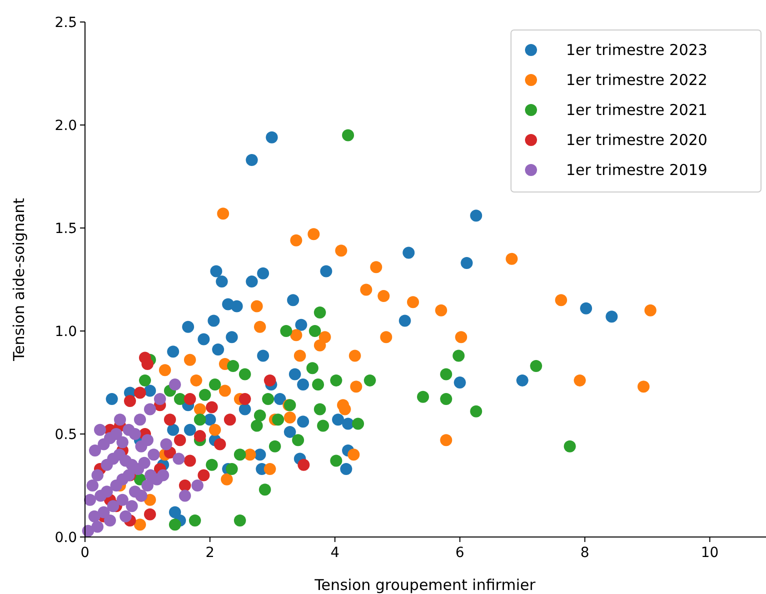 This screenshot has height=594, width=766. Describe the element at coordinates (209, 553) in the screenshot. I see `x-tick-label: 2` at that location.